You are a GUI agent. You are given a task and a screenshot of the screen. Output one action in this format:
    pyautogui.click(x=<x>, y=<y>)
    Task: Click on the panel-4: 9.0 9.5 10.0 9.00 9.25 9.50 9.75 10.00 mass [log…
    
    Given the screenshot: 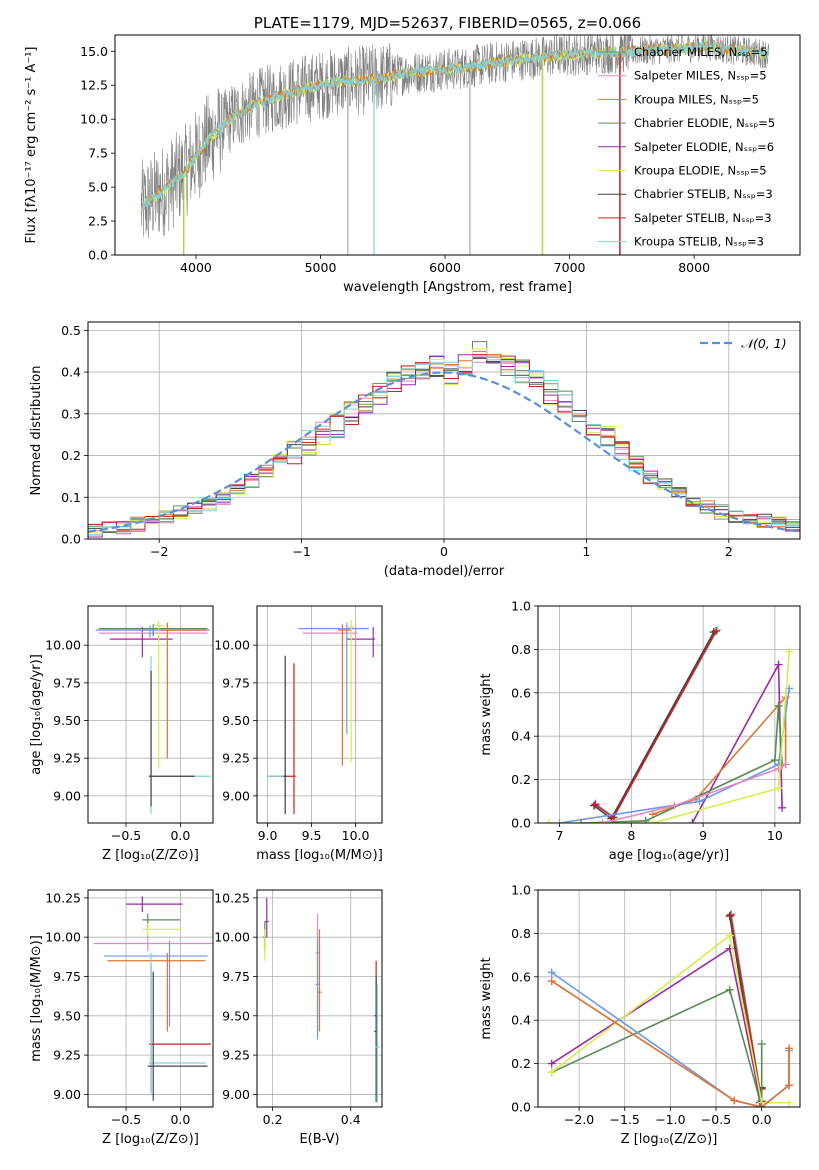 What is the action you would take?
    pyautogui.click(x=298, y=734)
    